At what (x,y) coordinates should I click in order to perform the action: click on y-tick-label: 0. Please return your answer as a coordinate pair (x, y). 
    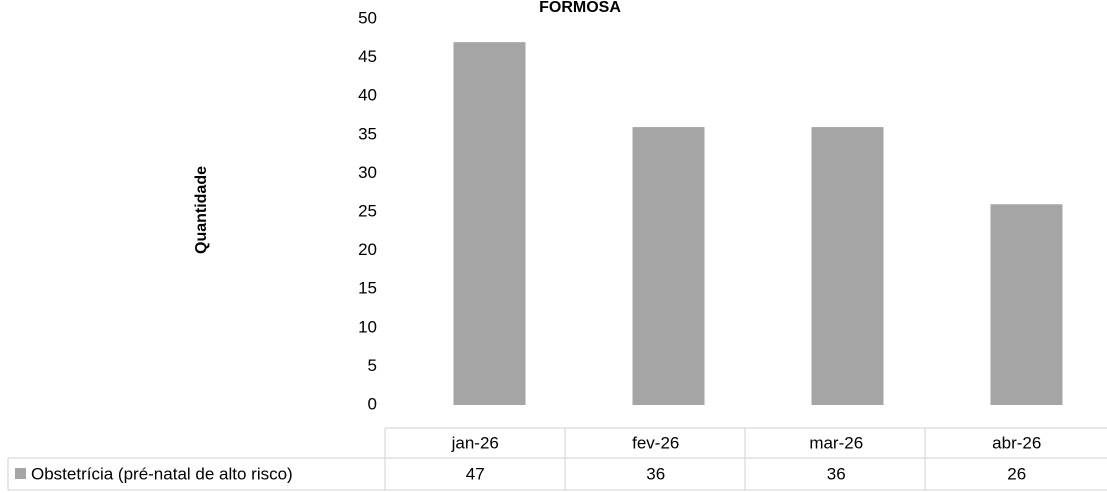
    Looking at the image, I should click on (372, 403).